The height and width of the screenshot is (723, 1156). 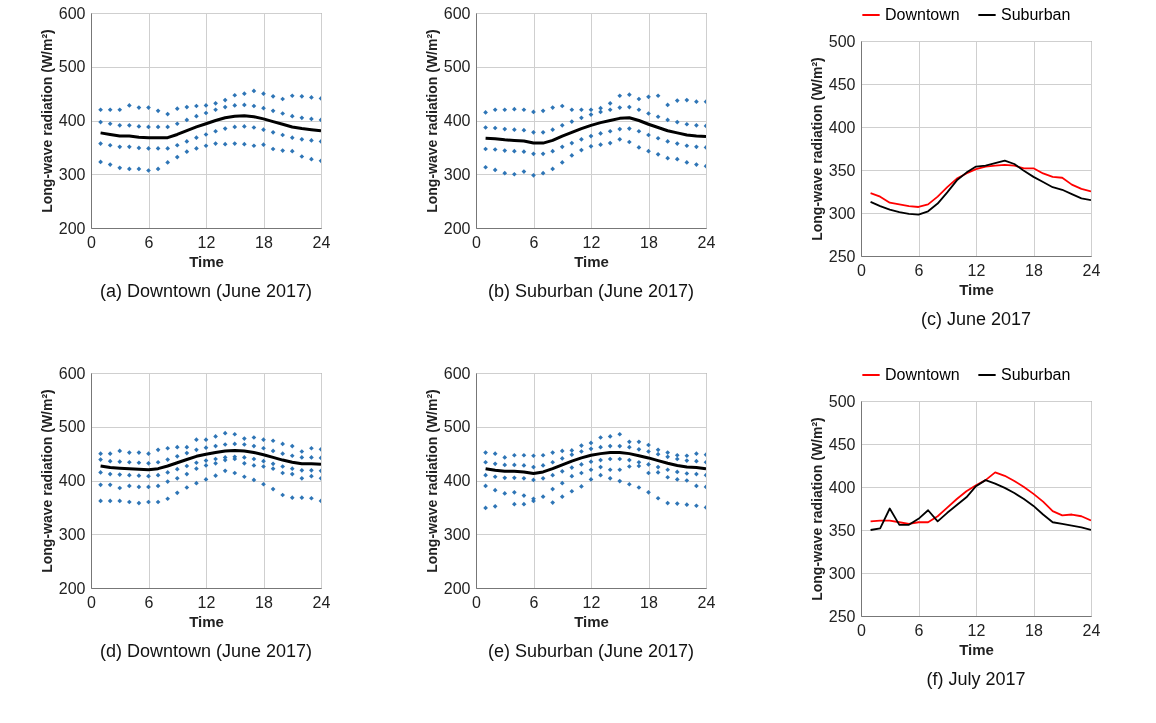 What do you see at coordinates (591, 651) in the screenshot?
I see `text: (e) Suburban (June 2017)` at bounding box center [591, 651].